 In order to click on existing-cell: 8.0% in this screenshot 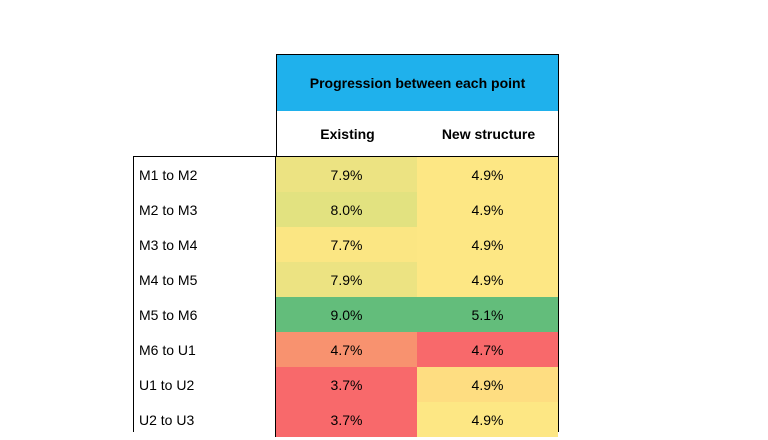, I will do `click(346, 209)`.